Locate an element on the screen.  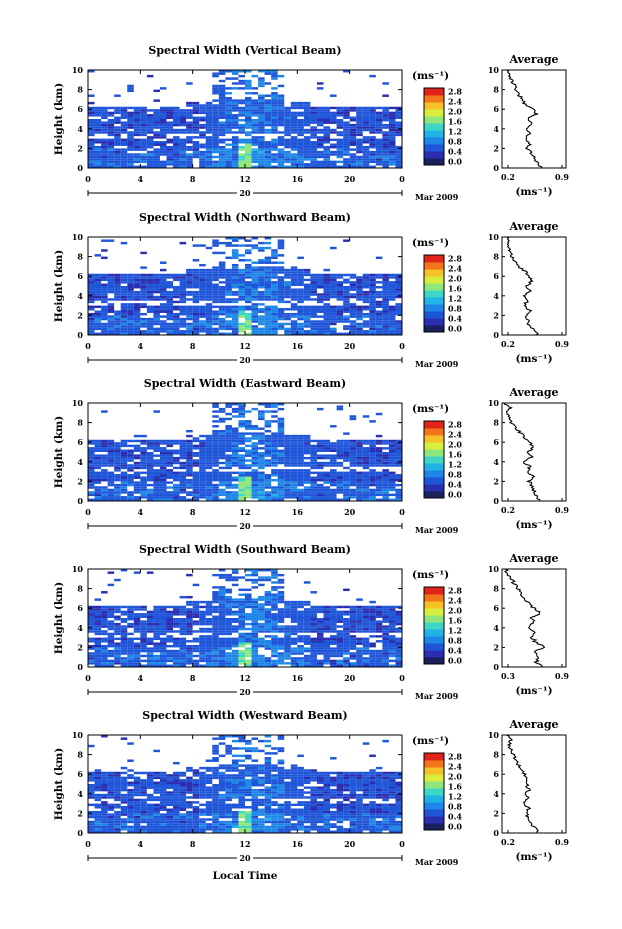
avg-x-tick-label: 0.9 is located at coordinates (562, 344).